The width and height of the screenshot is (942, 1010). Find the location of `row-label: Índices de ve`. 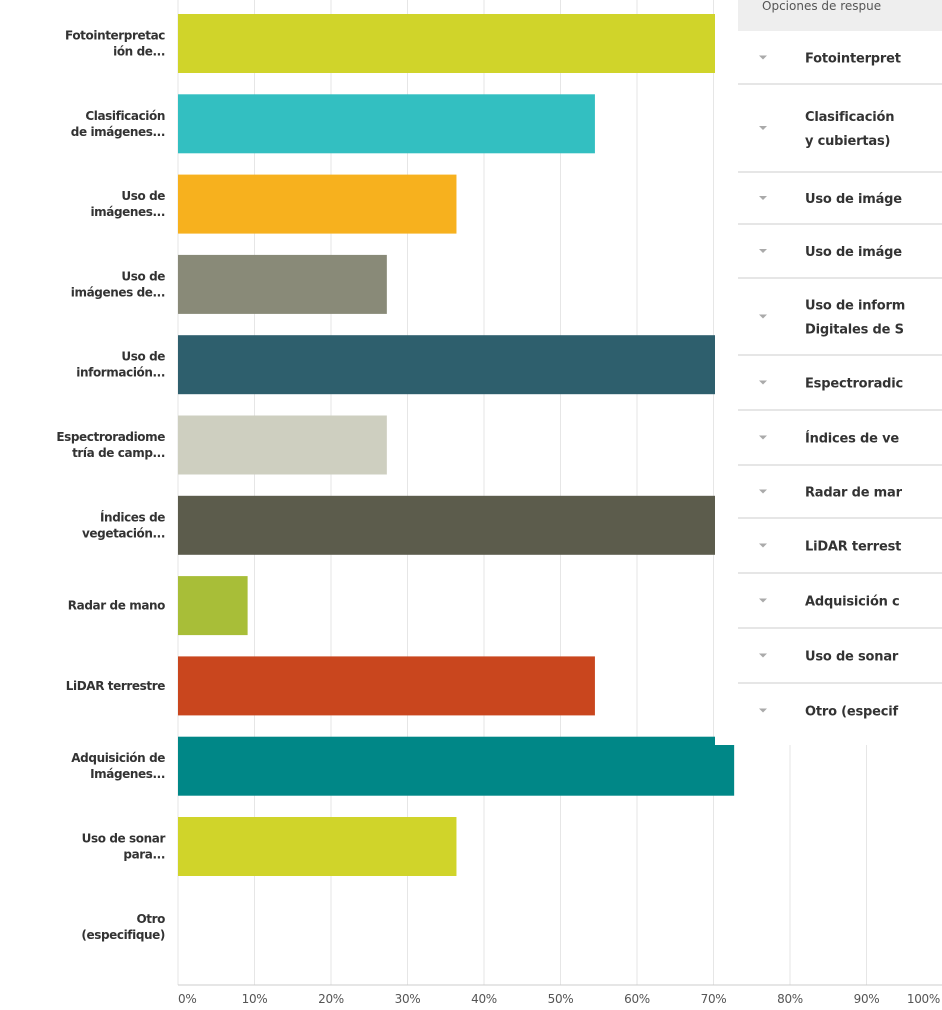

row-label: Índices de ve is located at coordinates (852, 439).